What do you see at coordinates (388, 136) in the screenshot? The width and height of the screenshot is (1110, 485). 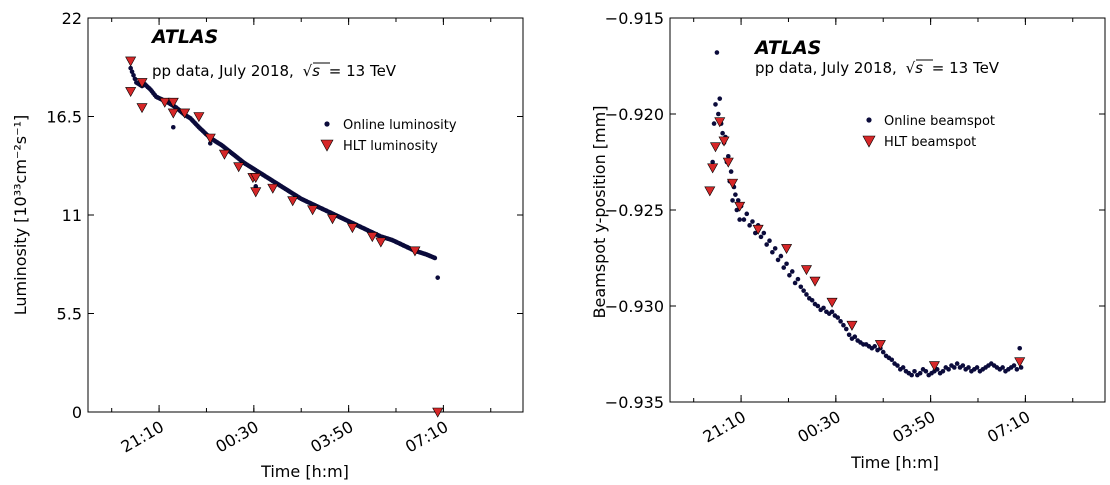 I see `luminosity-legend: Online luminosity HLT luminosity` at bounding box center [388, 136].